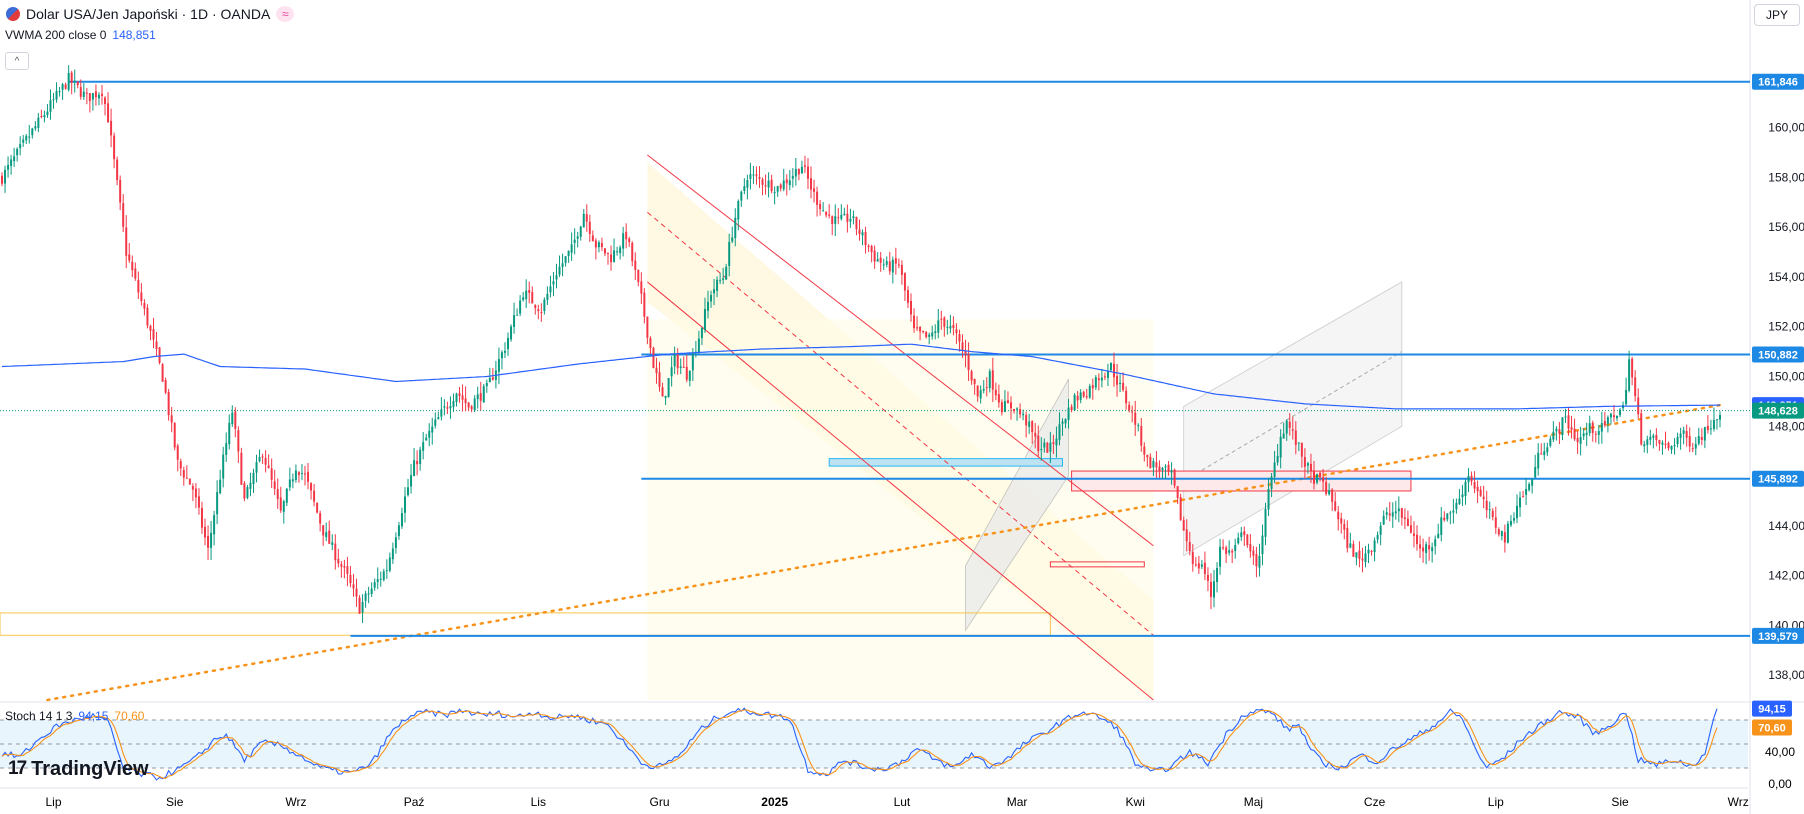 The height and width of the screenshot is (814, 1804). What do you see at coordinates (1778, 410) in the screenshot?
I see `price-tag-bg` at bounding box center [1778, 410].